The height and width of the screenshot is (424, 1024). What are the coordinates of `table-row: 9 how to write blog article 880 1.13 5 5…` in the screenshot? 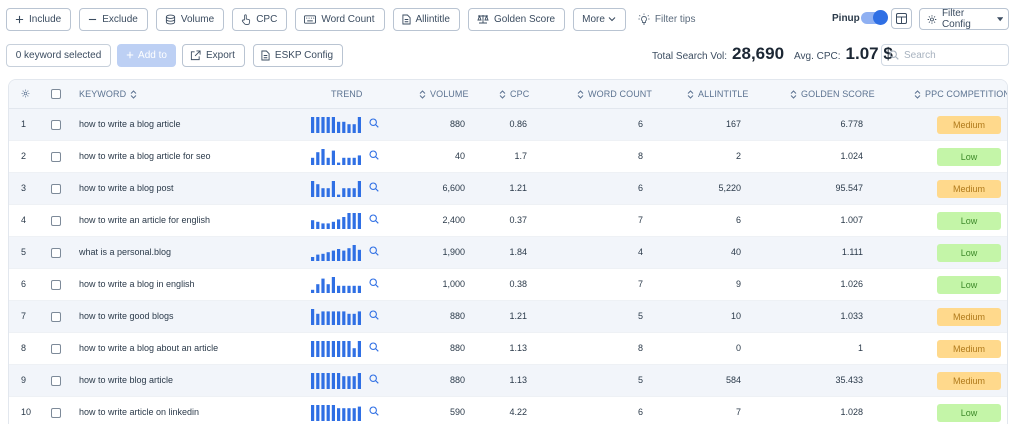 It's located at (508, 381).